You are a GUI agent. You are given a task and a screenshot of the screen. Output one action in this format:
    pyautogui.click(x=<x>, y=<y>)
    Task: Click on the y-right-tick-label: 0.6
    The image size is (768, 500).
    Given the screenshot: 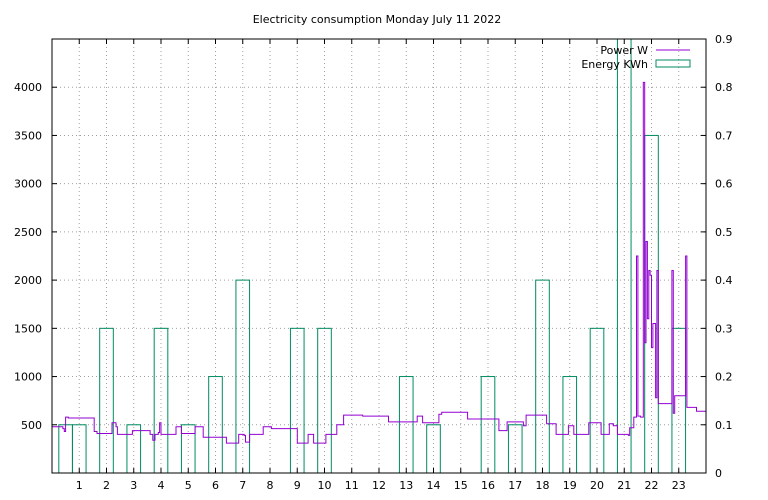 What is the action you would take?
    pyautogui.click(x=724, y=184)
    